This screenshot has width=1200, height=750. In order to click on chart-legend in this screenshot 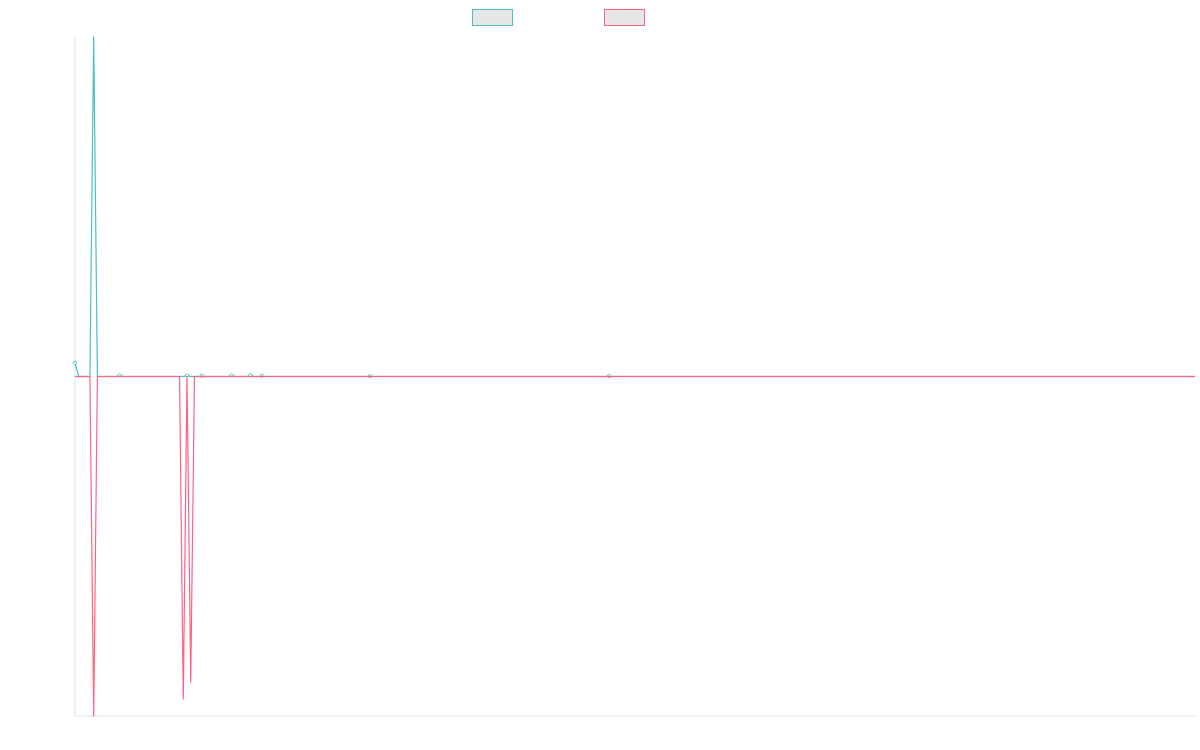, I will do `click(558, 17)`.